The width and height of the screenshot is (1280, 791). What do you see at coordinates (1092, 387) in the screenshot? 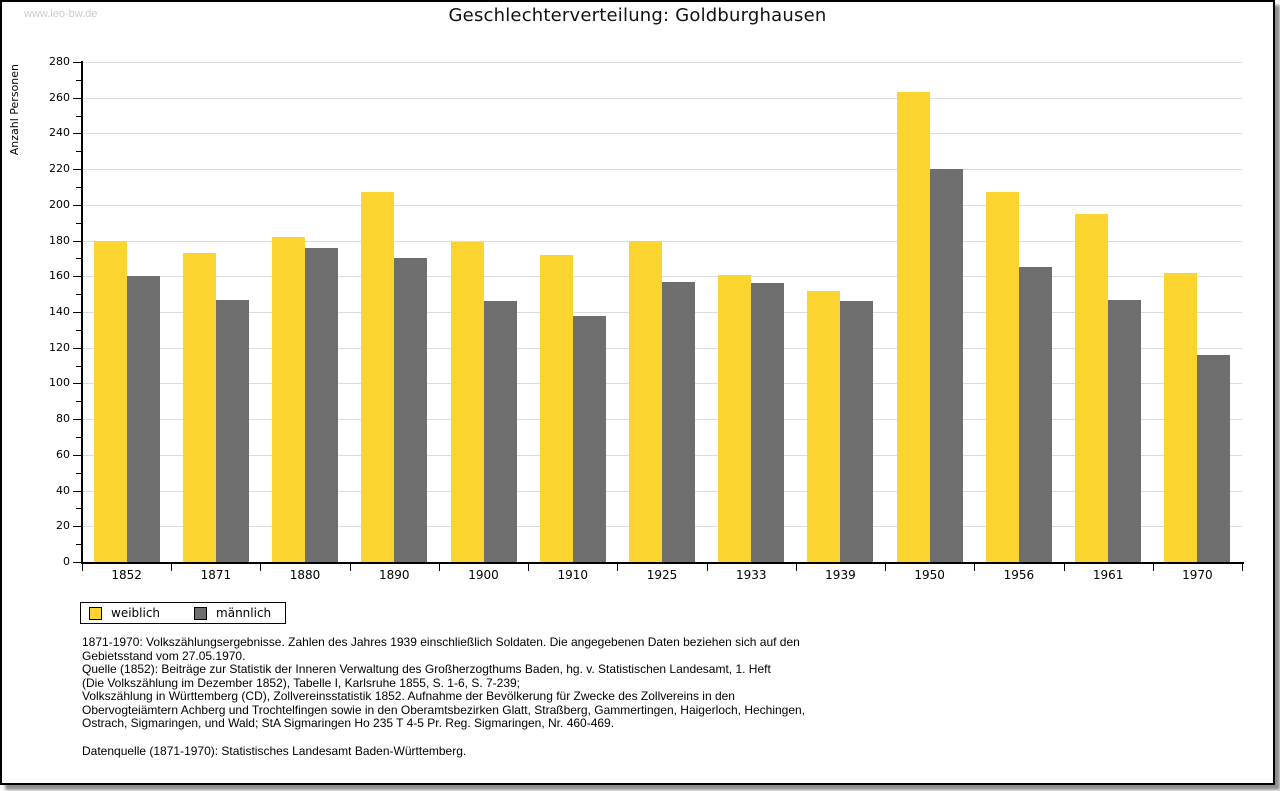
I see `bar-weiblich-1961` at bounding box center [1092, 387].